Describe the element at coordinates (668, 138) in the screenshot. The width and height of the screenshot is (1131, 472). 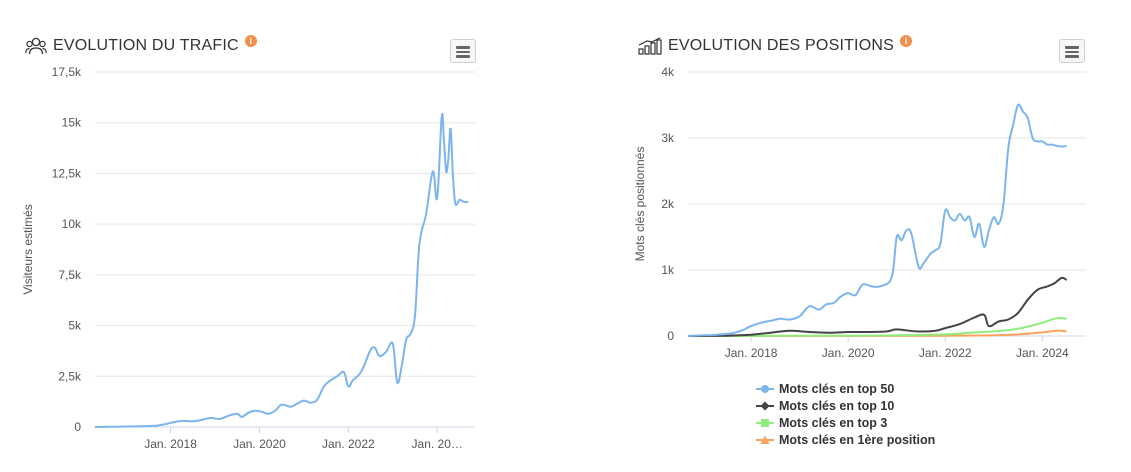
I see `y-tick-label: 3k` at that location.